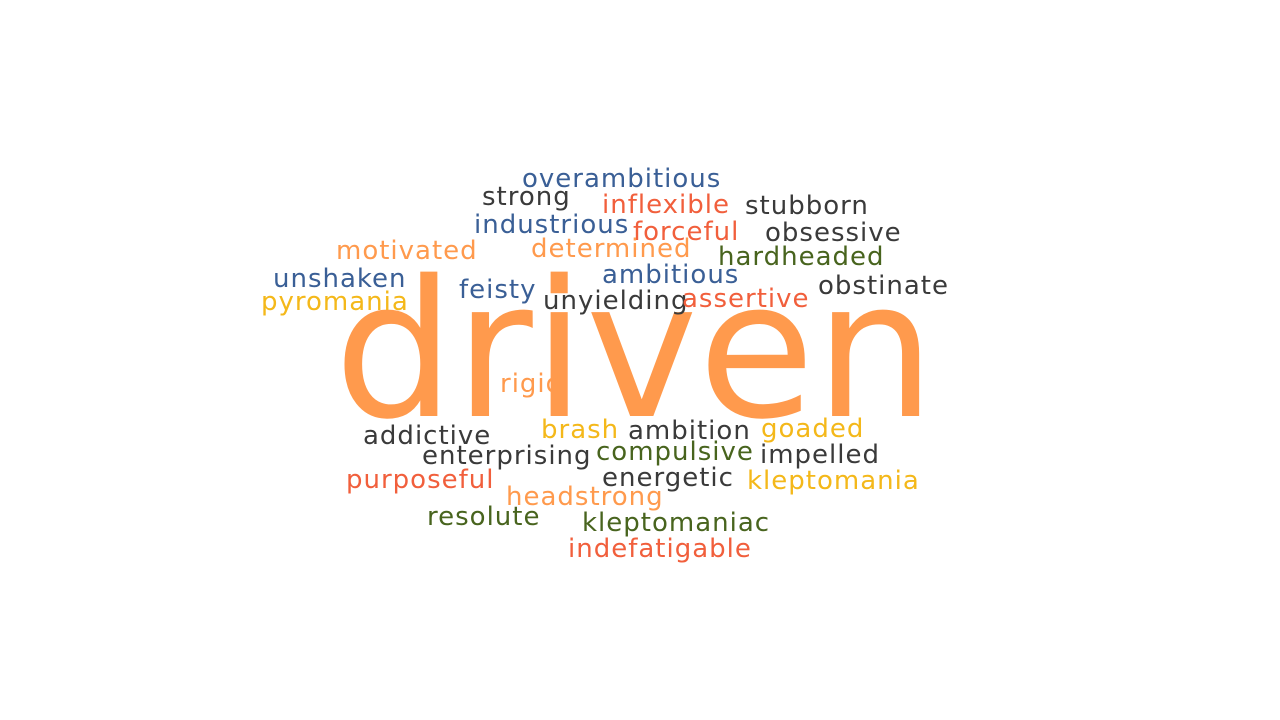 The image size is (1280, 720). Describe the element at coordinates (675, 452) in the screenshot. I see `word-compulsive: compulsive` at that location.